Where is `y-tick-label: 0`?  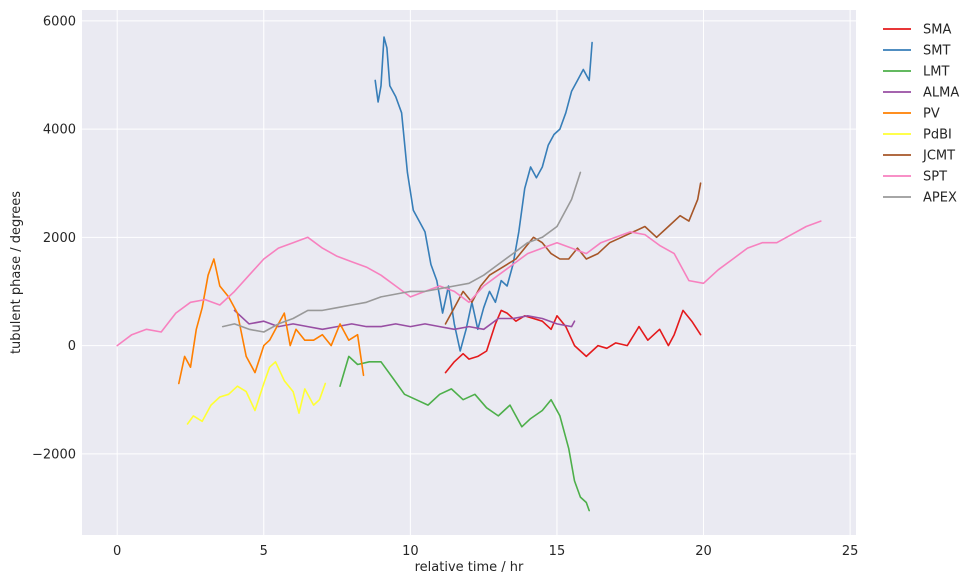
y-tick-label: 0 is located at coordinates (72, 346).